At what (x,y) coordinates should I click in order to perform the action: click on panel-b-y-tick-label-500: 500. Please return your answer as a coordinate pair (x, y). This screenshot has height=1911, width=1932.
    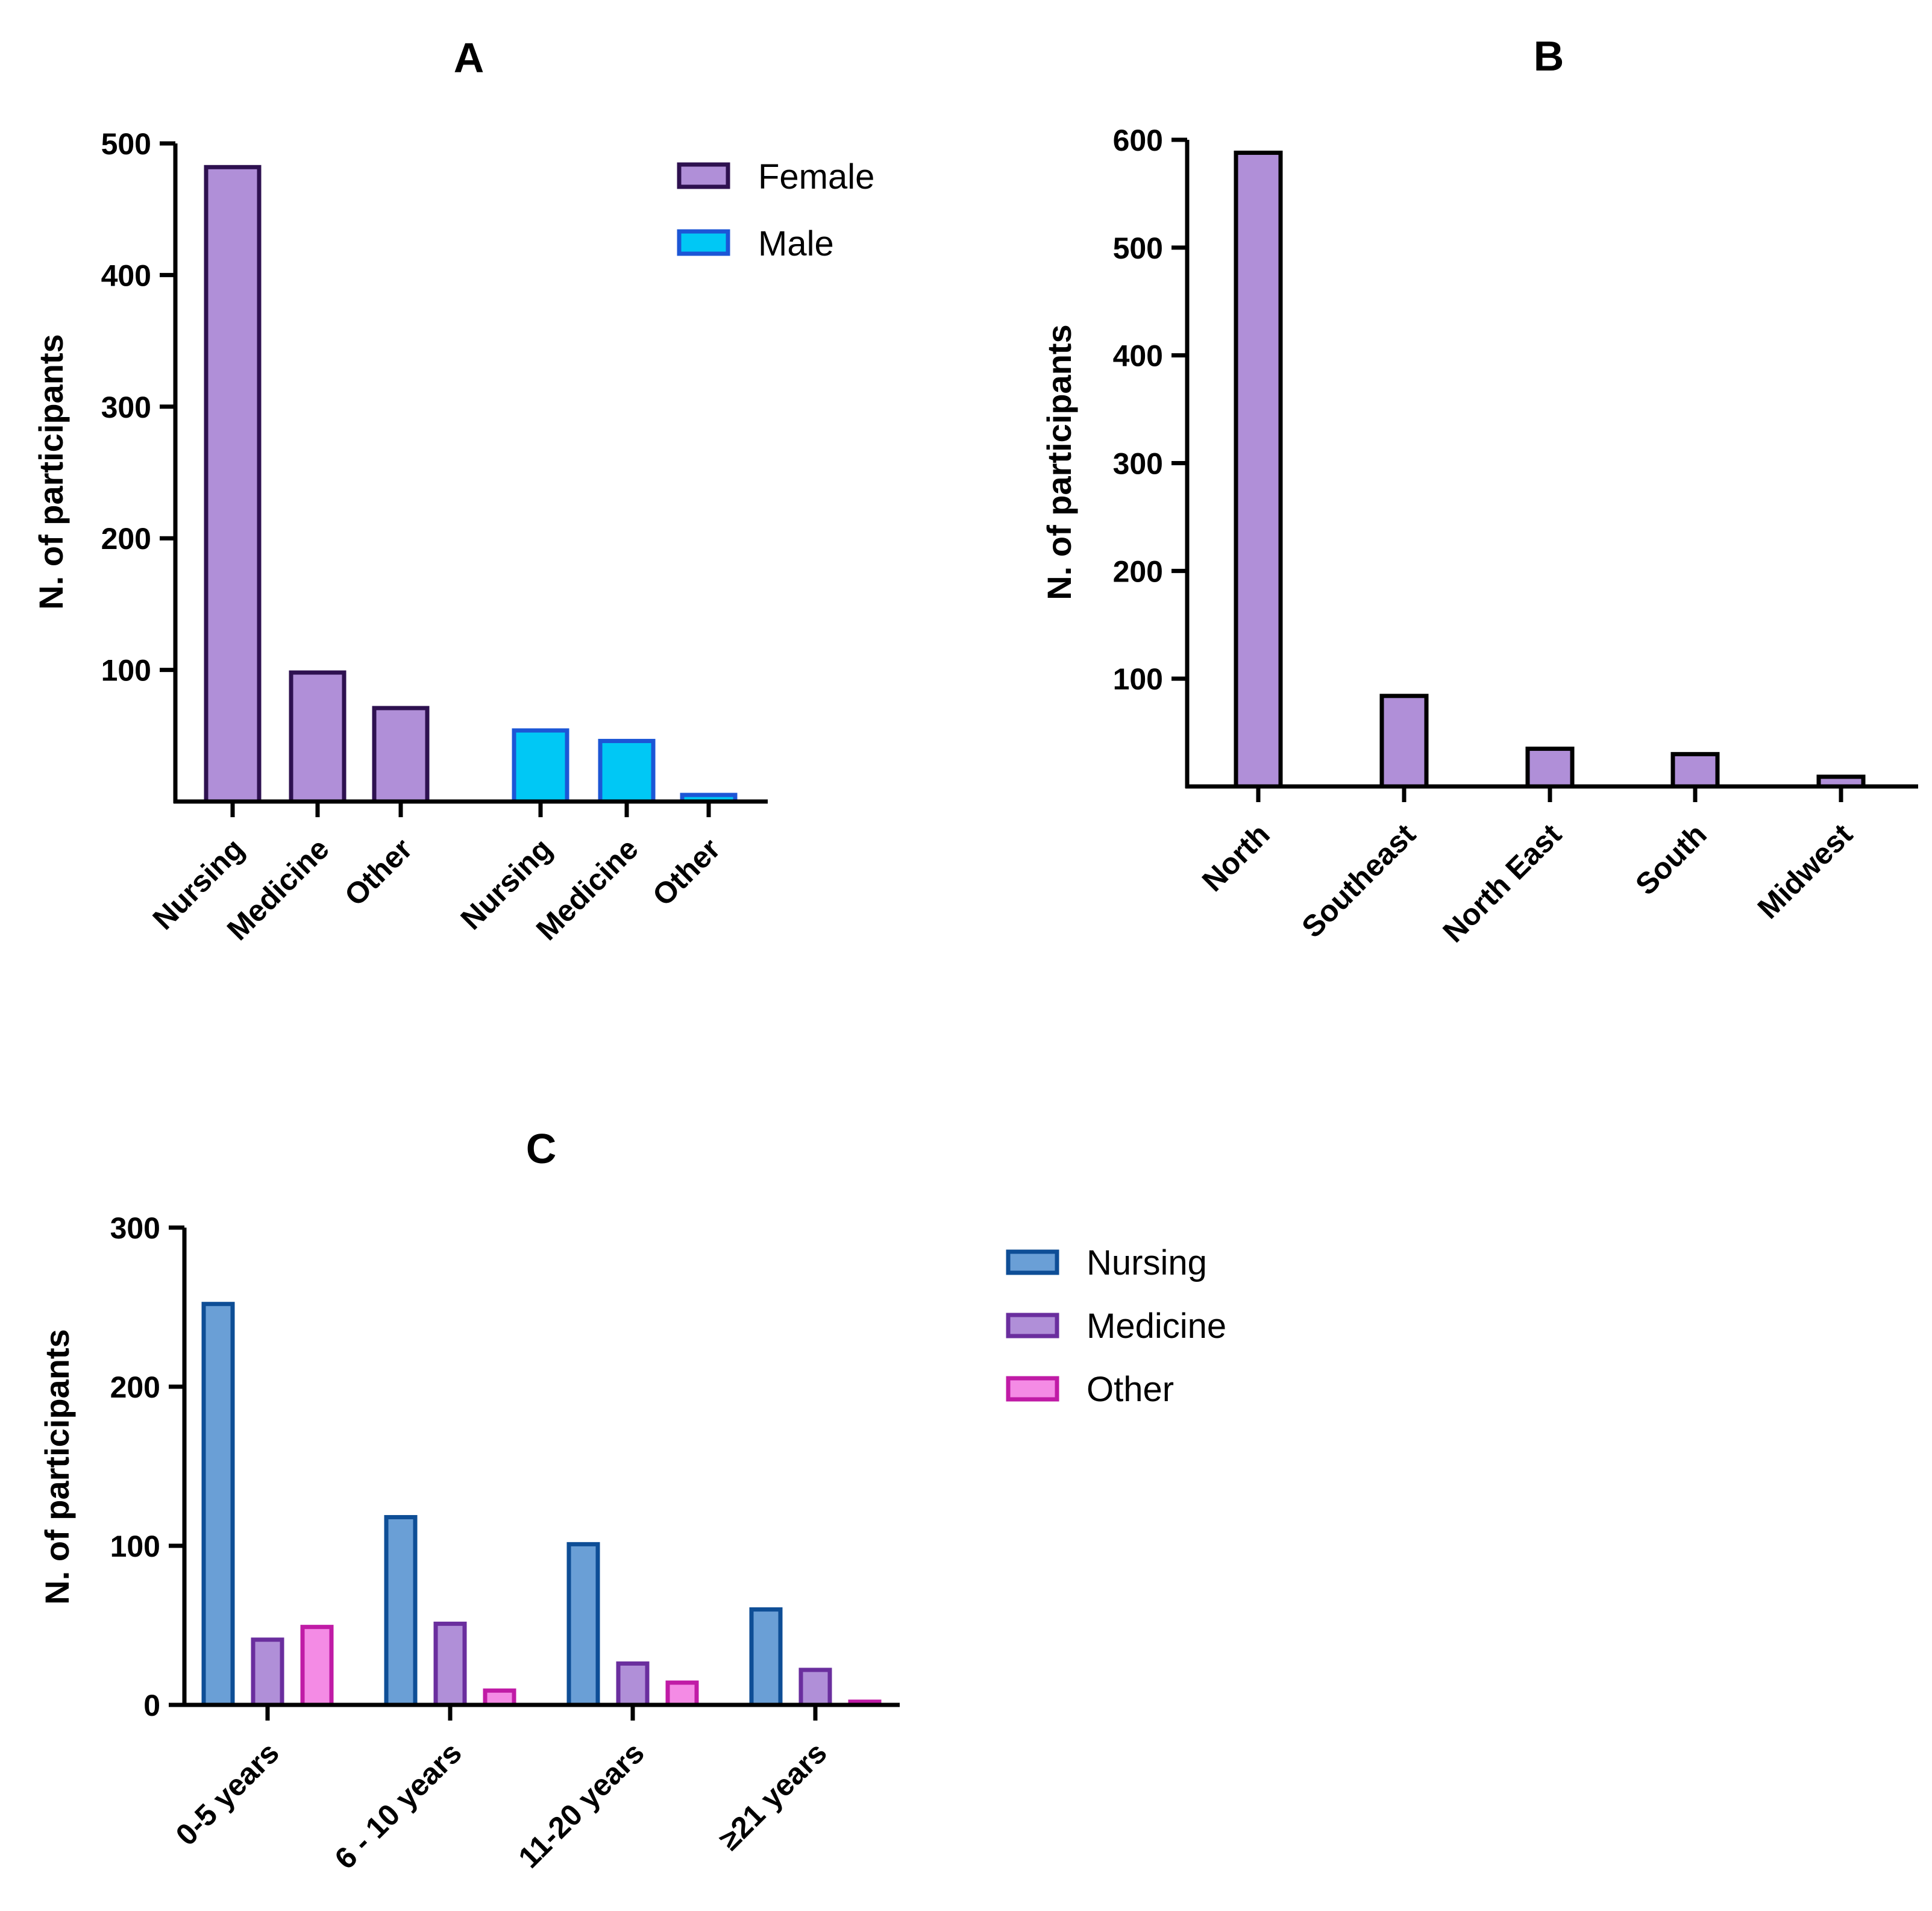
    Looking at the image, I should click on (1138, 248).